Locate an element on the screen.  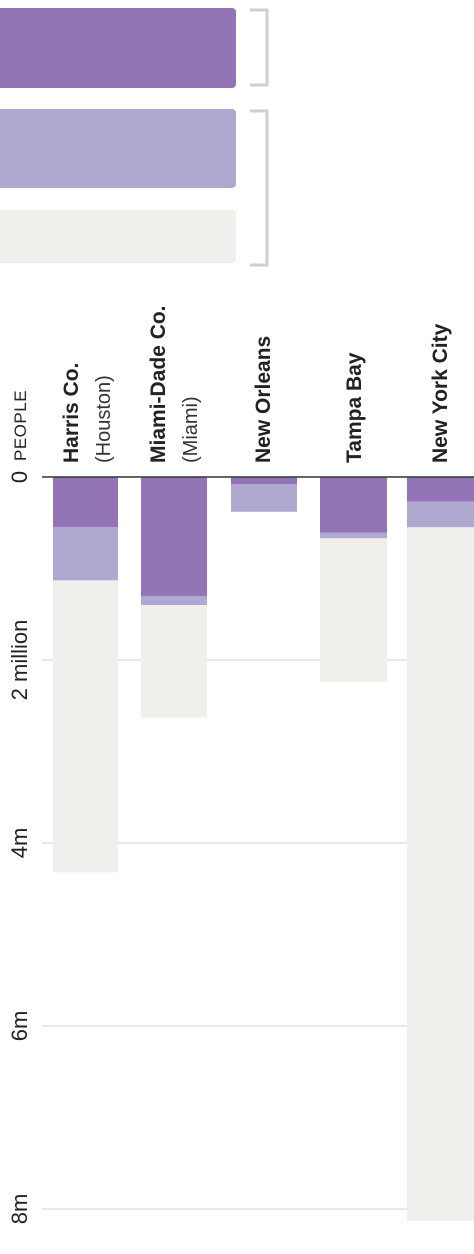
tick-label: 6m is located at coordinates (19, 1026).